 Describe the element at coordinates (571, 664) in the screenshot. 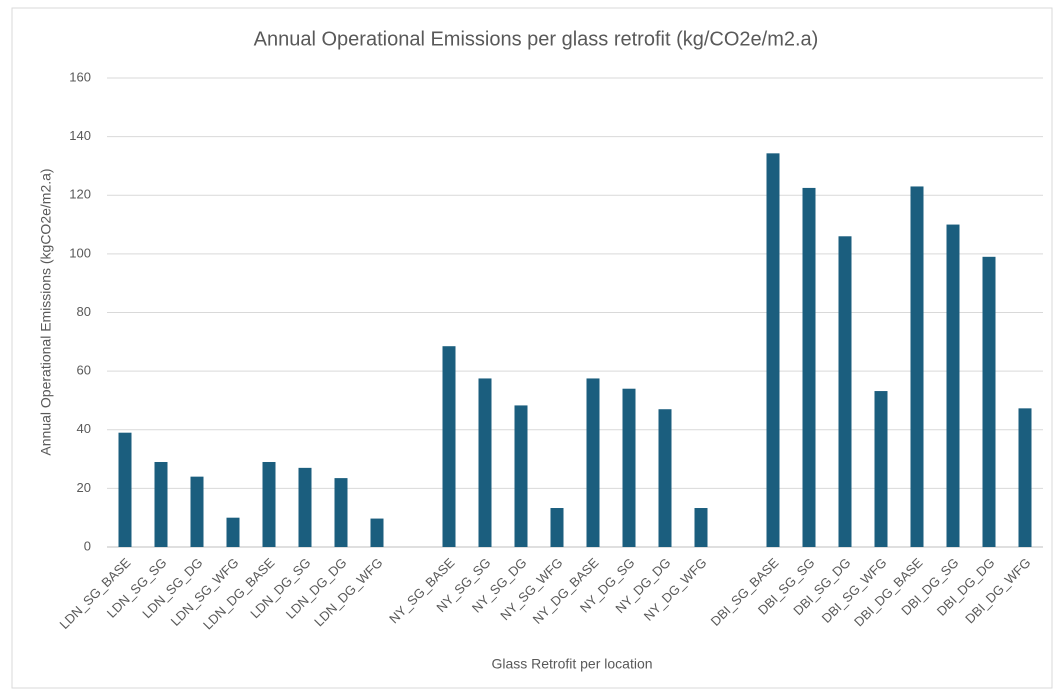

I see `x-axis-title: Glass Retrofit per location` at that location.